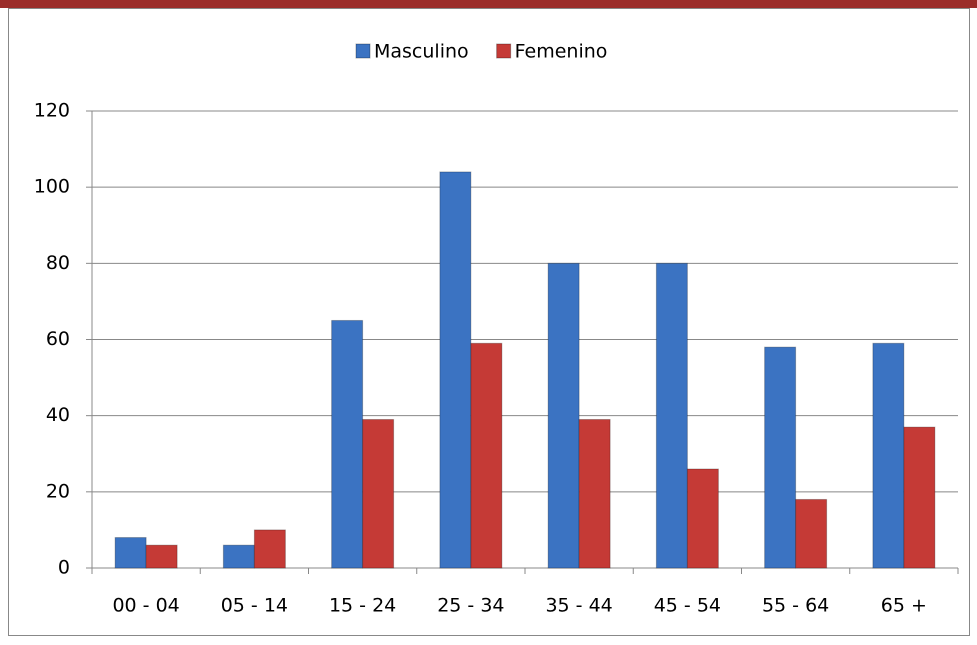 This screenshot has width=977, height=645. I want to click on y-tick-label: 120, so click(52, 111).